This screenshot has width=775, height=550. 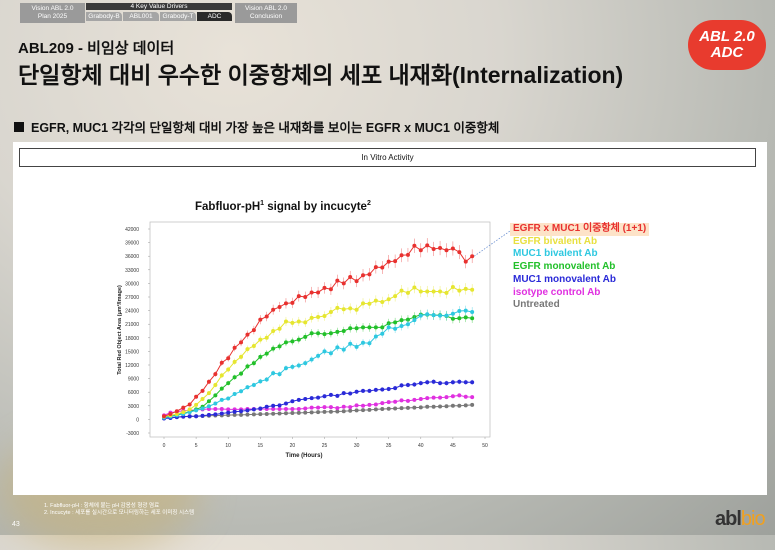 What do you see at coordinates (102, 506) in the screenshot?
I see `footnote-1: 1. Fabfluor-pH : 항체에 붙는 pH 감응성 형광 염료` at bounding box center [102, 506].